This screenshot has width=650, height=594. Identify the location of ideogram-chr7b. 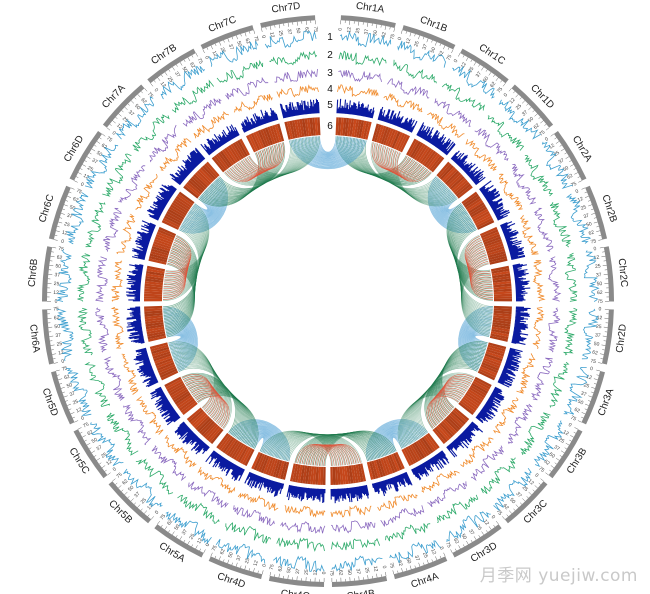
(171, 66).